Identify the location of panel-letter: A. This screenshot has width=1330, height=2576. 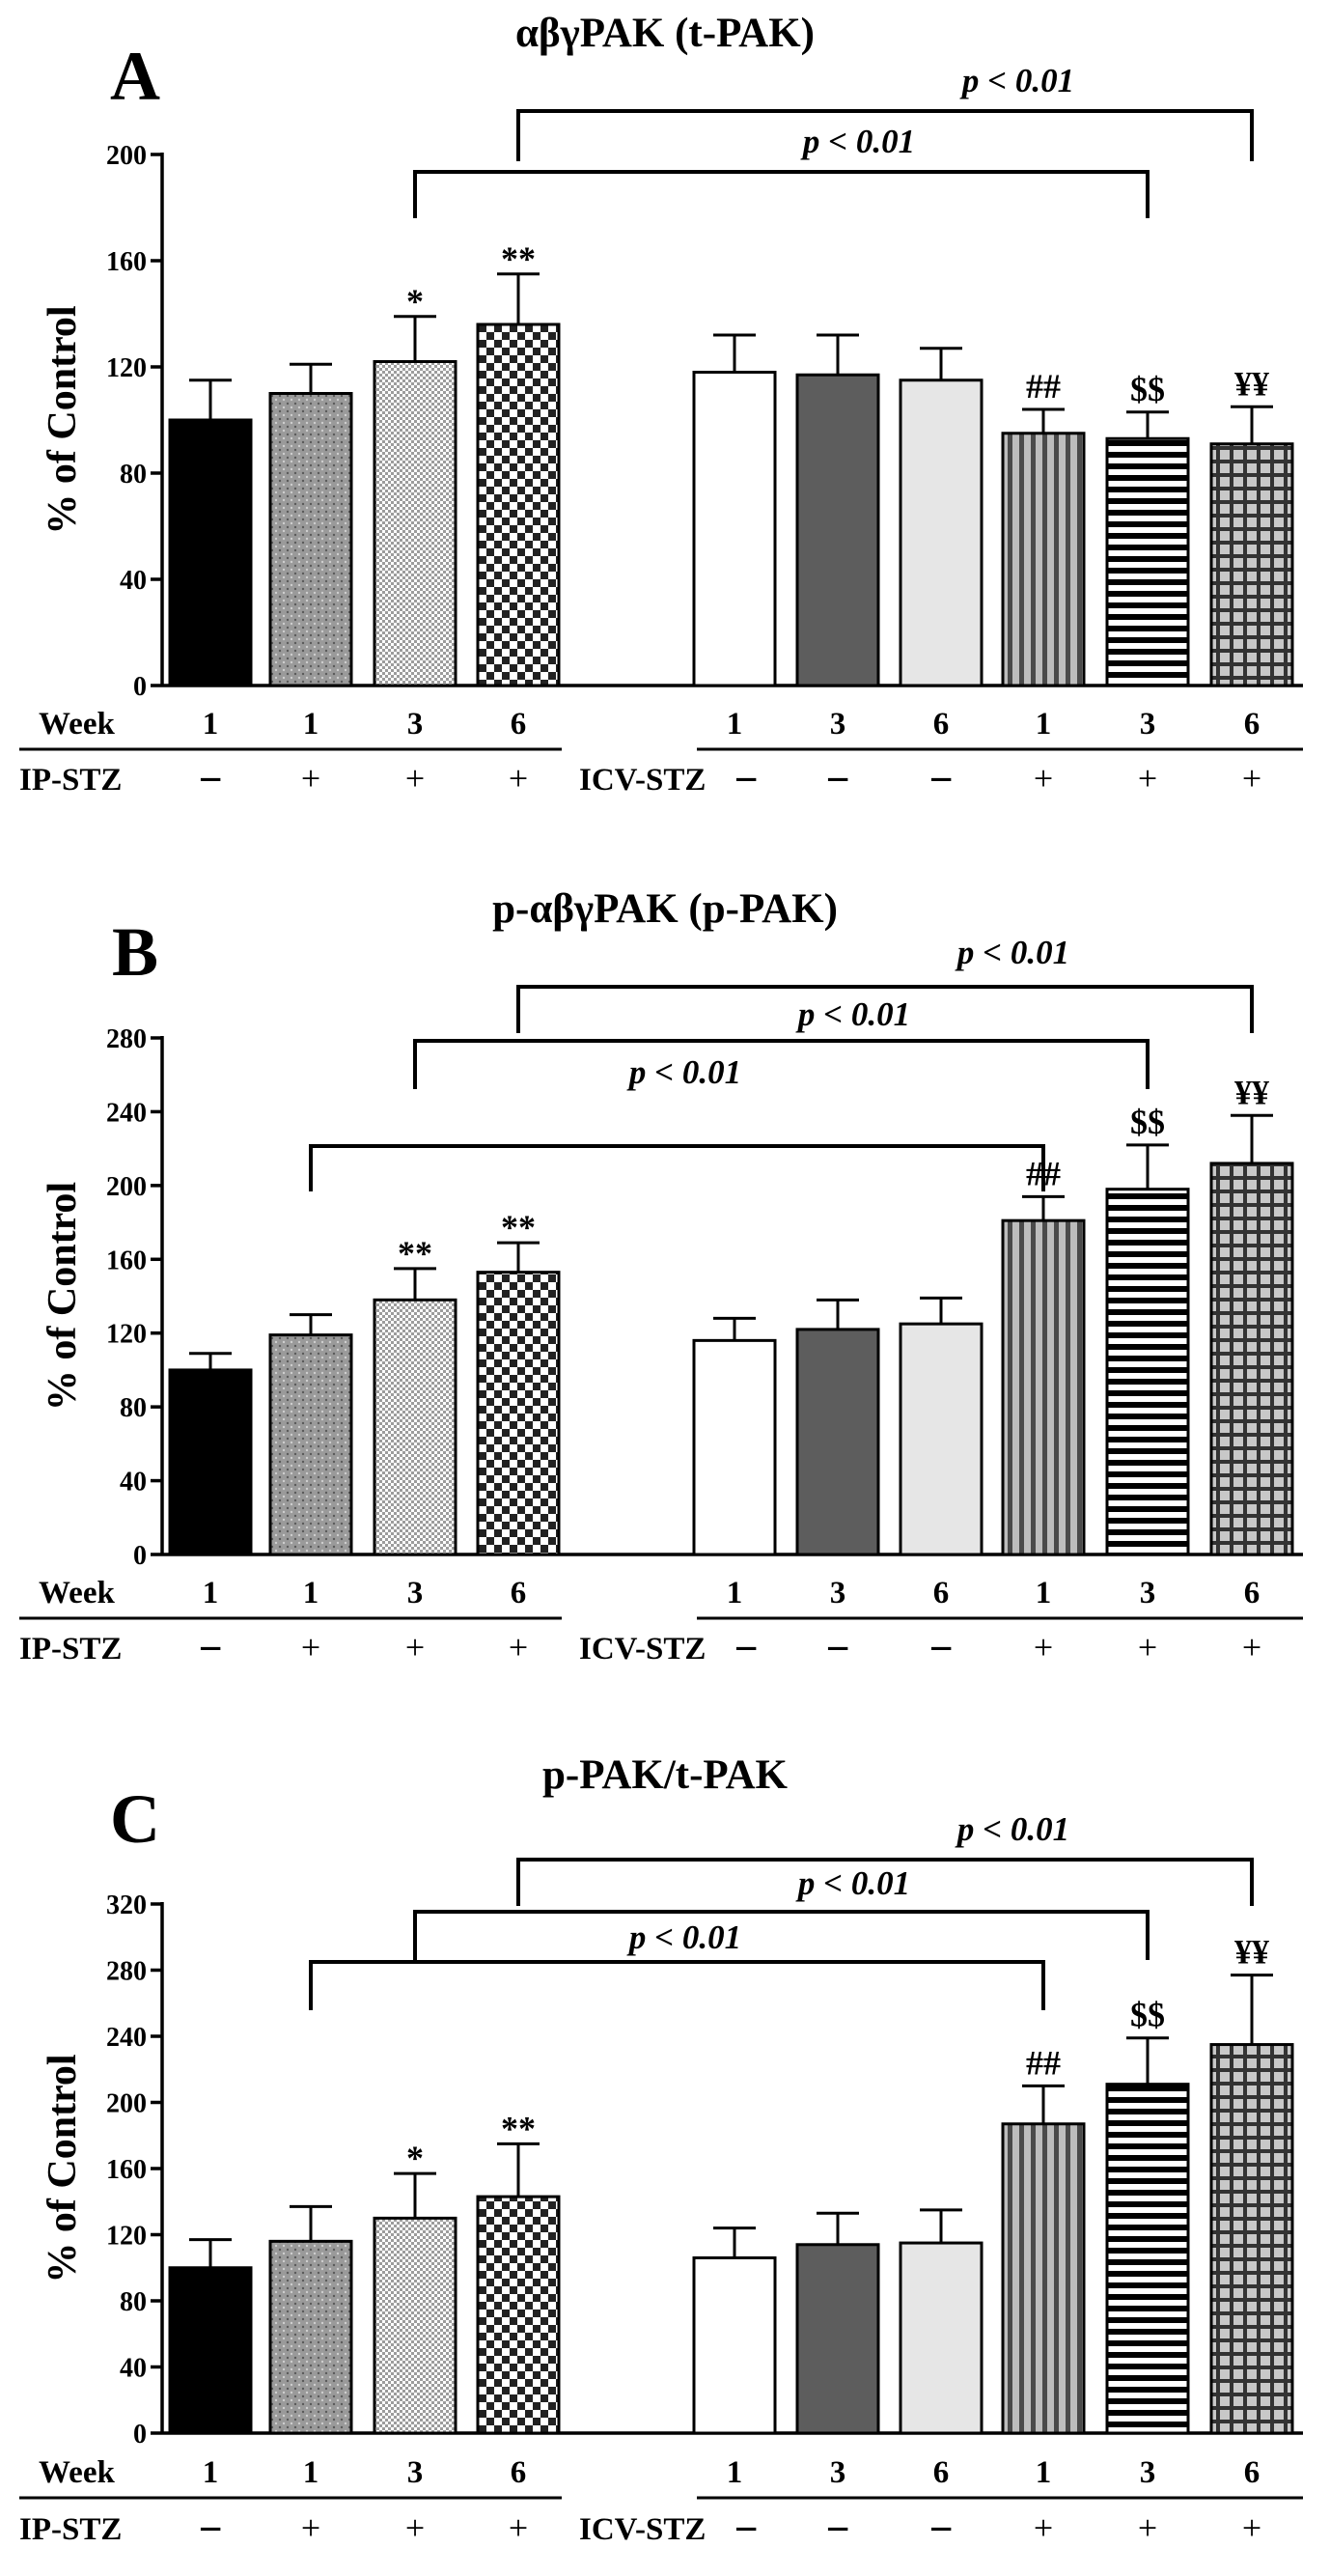
(135, 77).